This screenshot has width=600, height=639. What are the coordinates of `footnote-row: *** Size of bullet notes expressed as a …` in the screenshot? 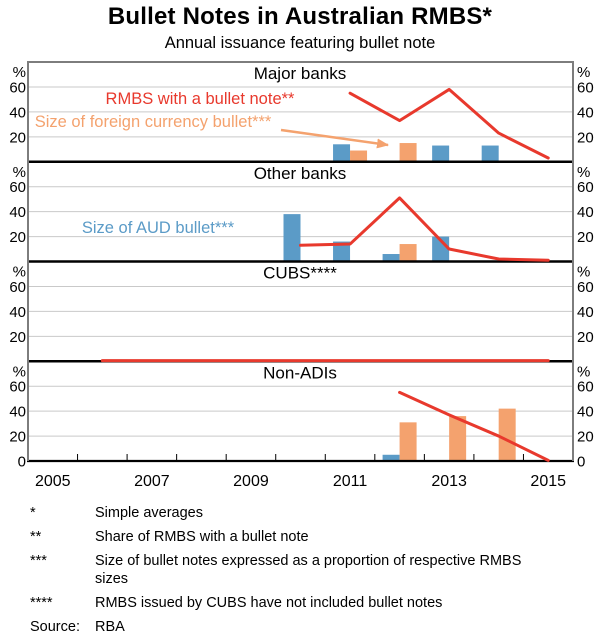 It's located at (308, 570).